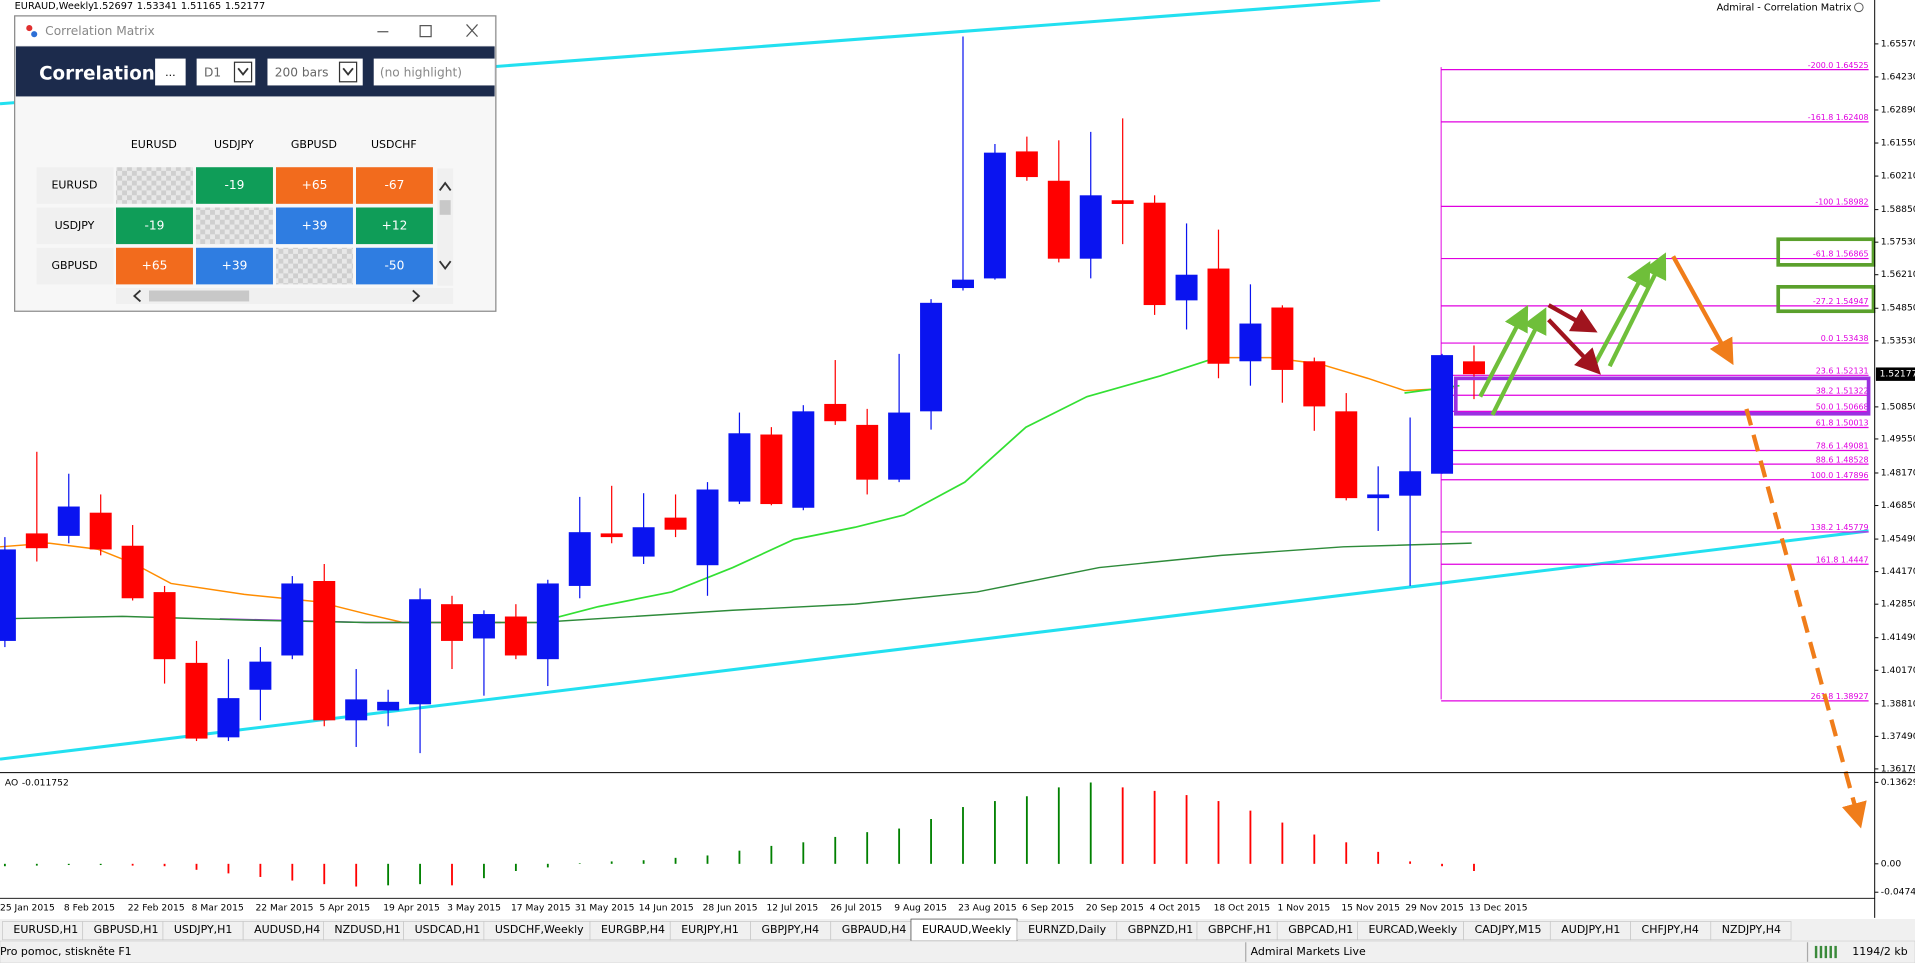 The width and height of the screenshot is (1915, 963). I want to click on fib-label: 0.0 1.53438, so click(1845, 338).